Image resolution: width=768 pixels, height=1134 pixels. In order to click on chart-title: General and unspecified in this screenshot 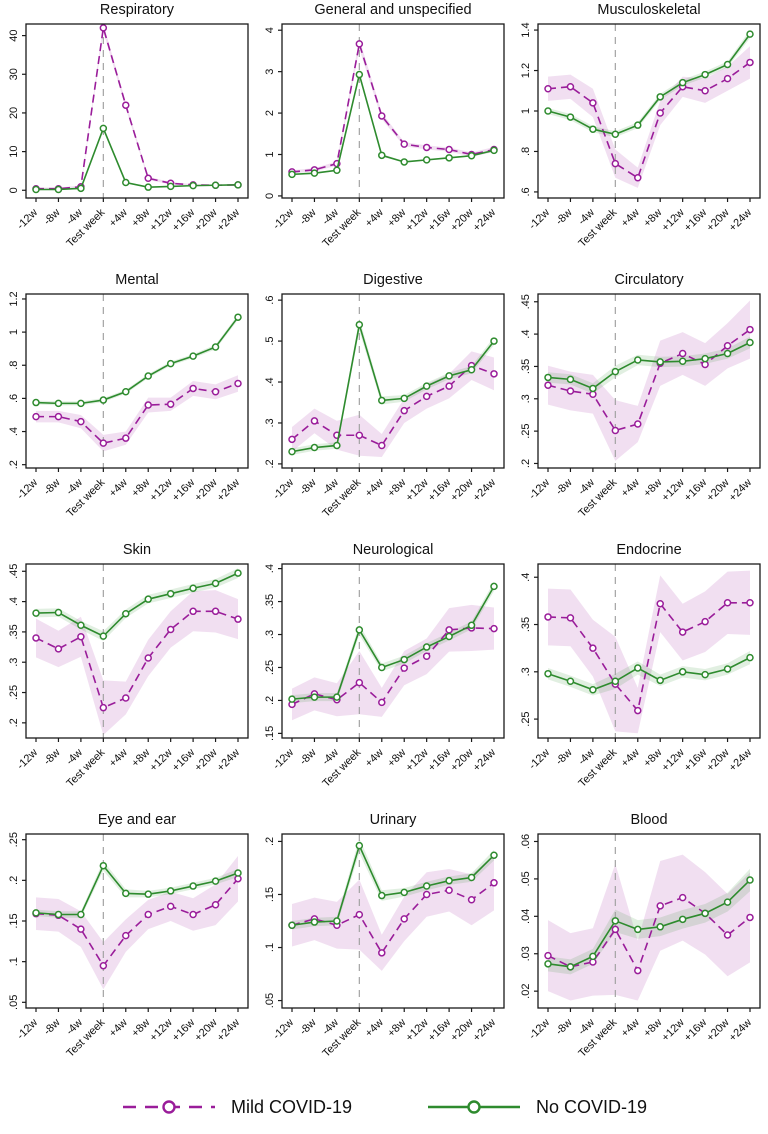, I will do `click(392, 10)`.